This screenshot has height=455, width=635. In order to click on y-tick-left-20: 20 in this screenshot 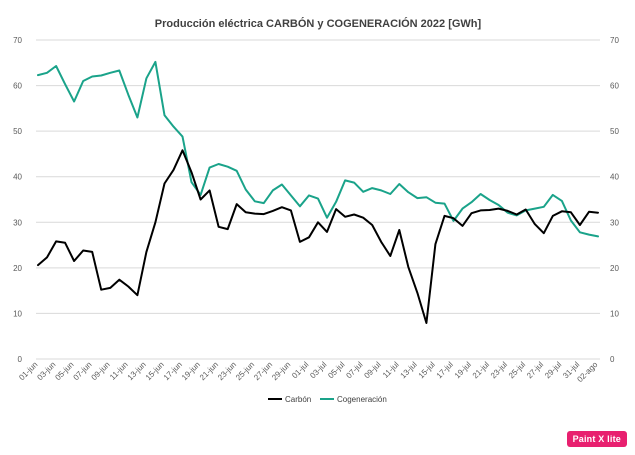, I will do `click(17, 268)`.